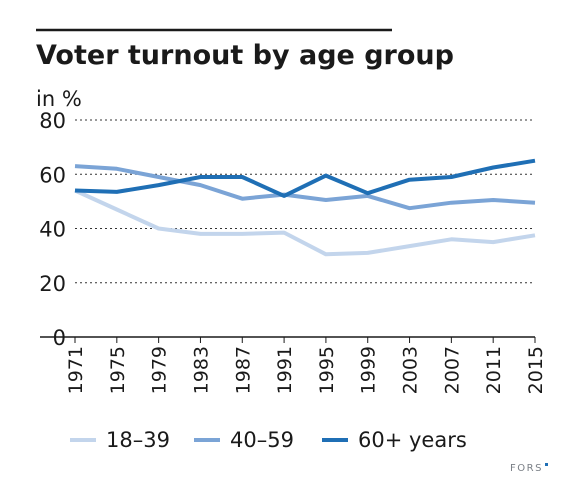 The image size is (575, 486). I want to click on brand-logo: FORS, so click(529, 468).